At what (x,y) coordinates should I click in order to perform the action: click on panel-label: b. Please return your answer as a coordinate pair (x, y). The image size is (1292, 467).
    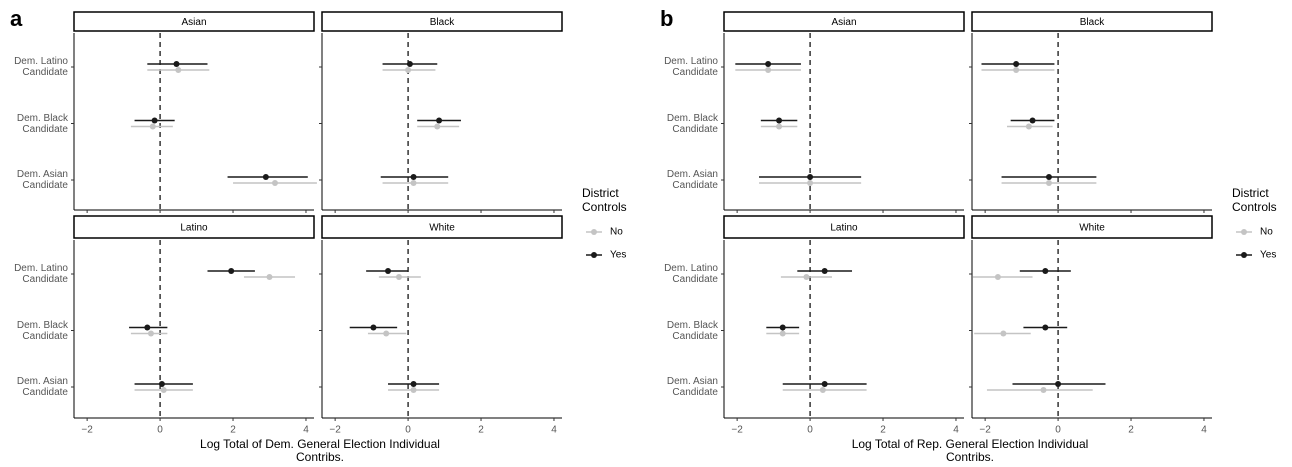
    Looking at the image, I should click on (666, 18).